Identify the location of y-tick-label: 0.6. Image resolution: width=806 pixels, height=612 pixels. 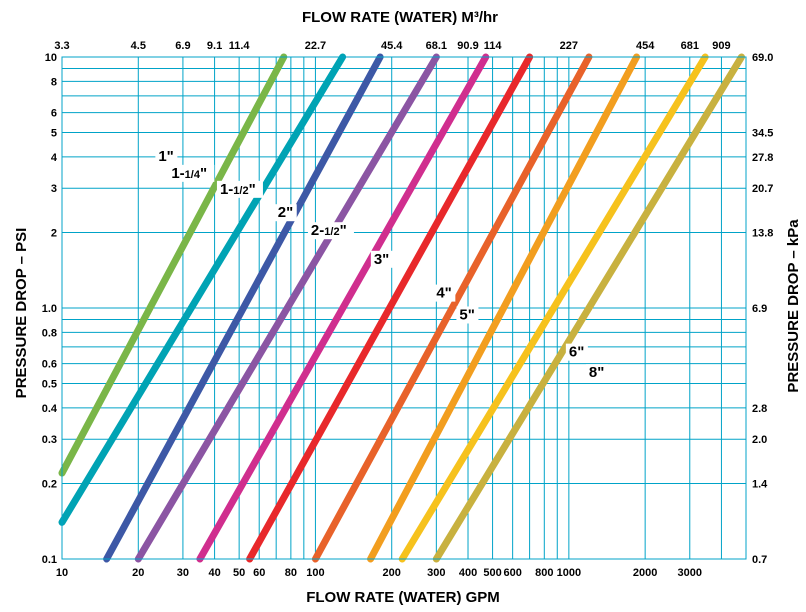
(49, 365).